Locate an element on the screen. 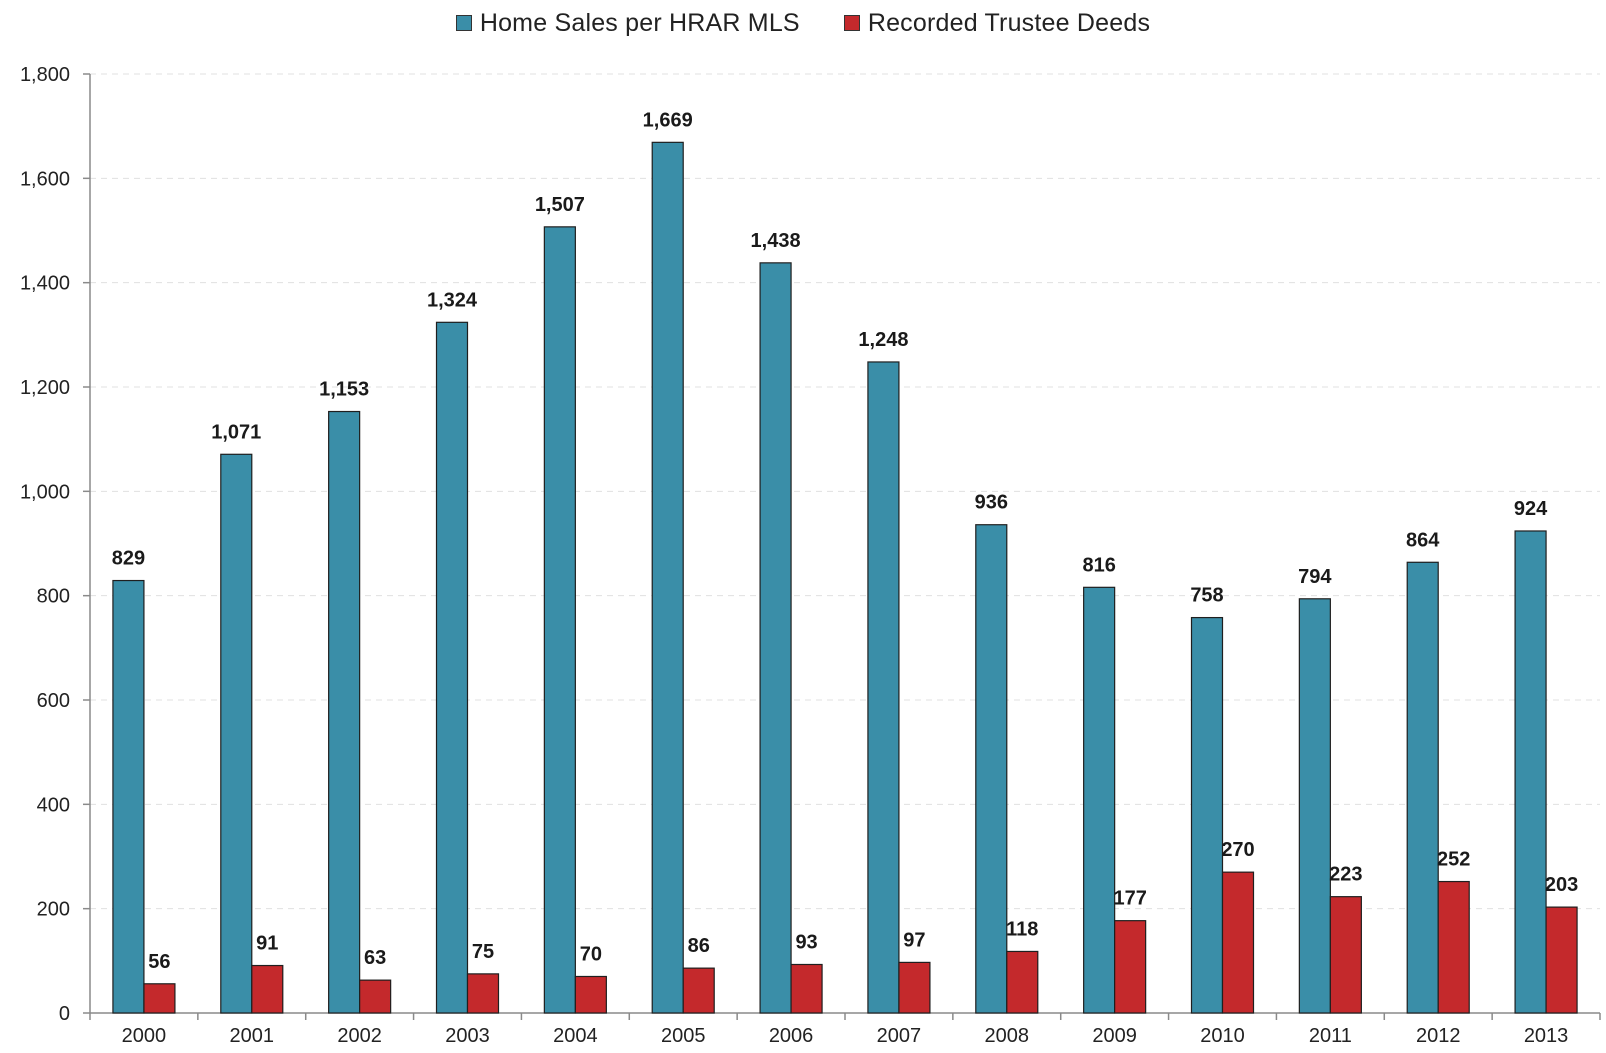 The image size is (1606, 1053). y-tick-label: 0 is located at coordinates (64, 1014).